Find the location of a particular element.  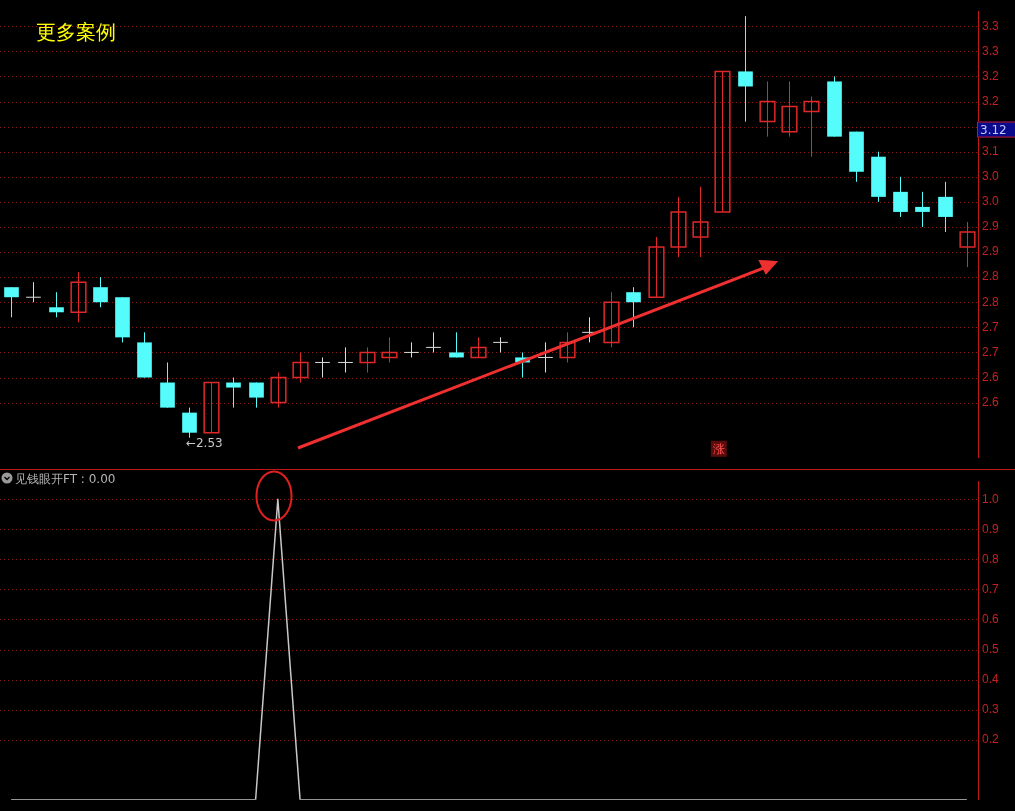

text: 更多案例 is located at coordinates (76, 32).